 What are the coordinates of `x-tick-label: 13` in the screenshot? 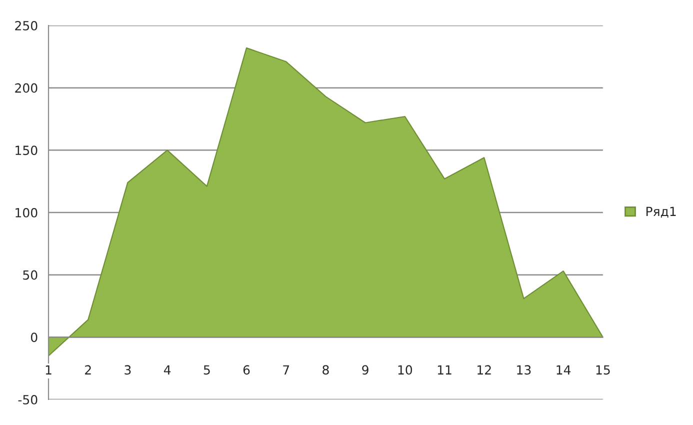 It's located at (524, 370).